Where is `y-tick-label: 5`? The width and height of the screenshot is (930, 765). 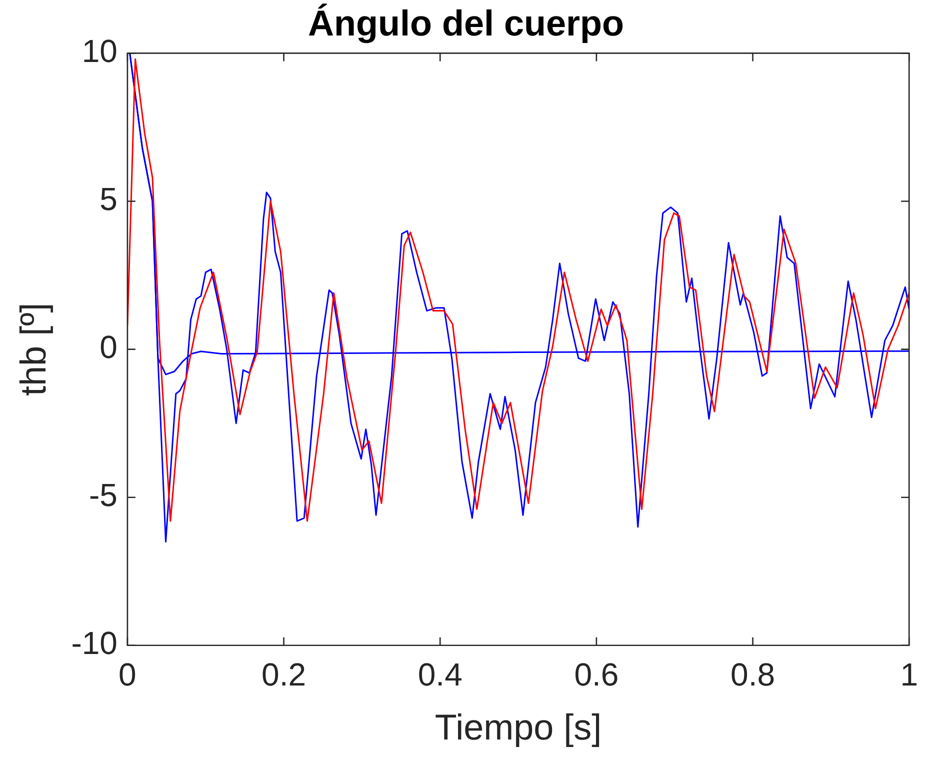
y-tick-label: 5 is located at coordinates (109, 199).